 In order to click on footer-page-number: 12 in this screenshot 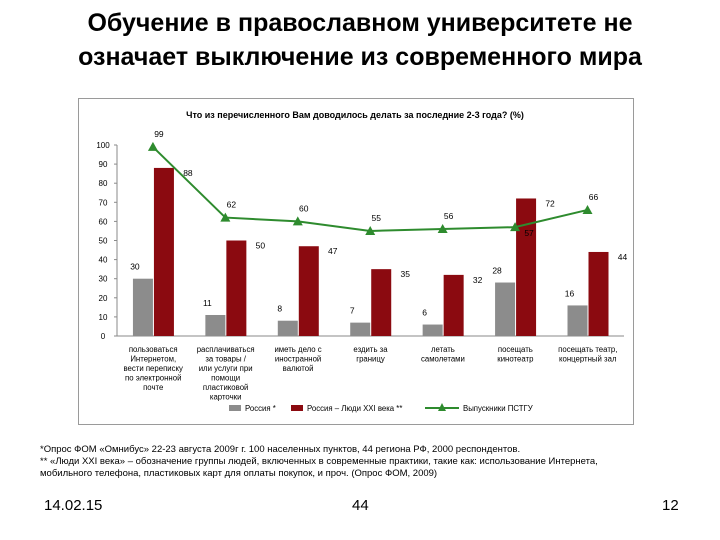, I will do `click(670, 505)`.